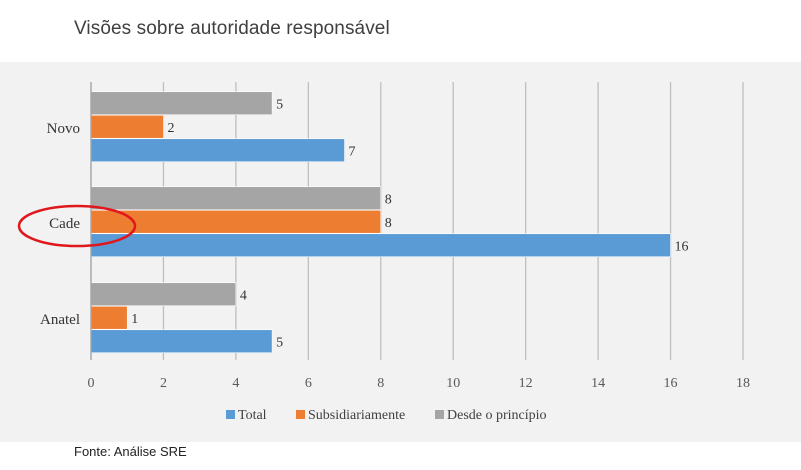  I want to click on x-tick-label: 6, so click(308, 383).